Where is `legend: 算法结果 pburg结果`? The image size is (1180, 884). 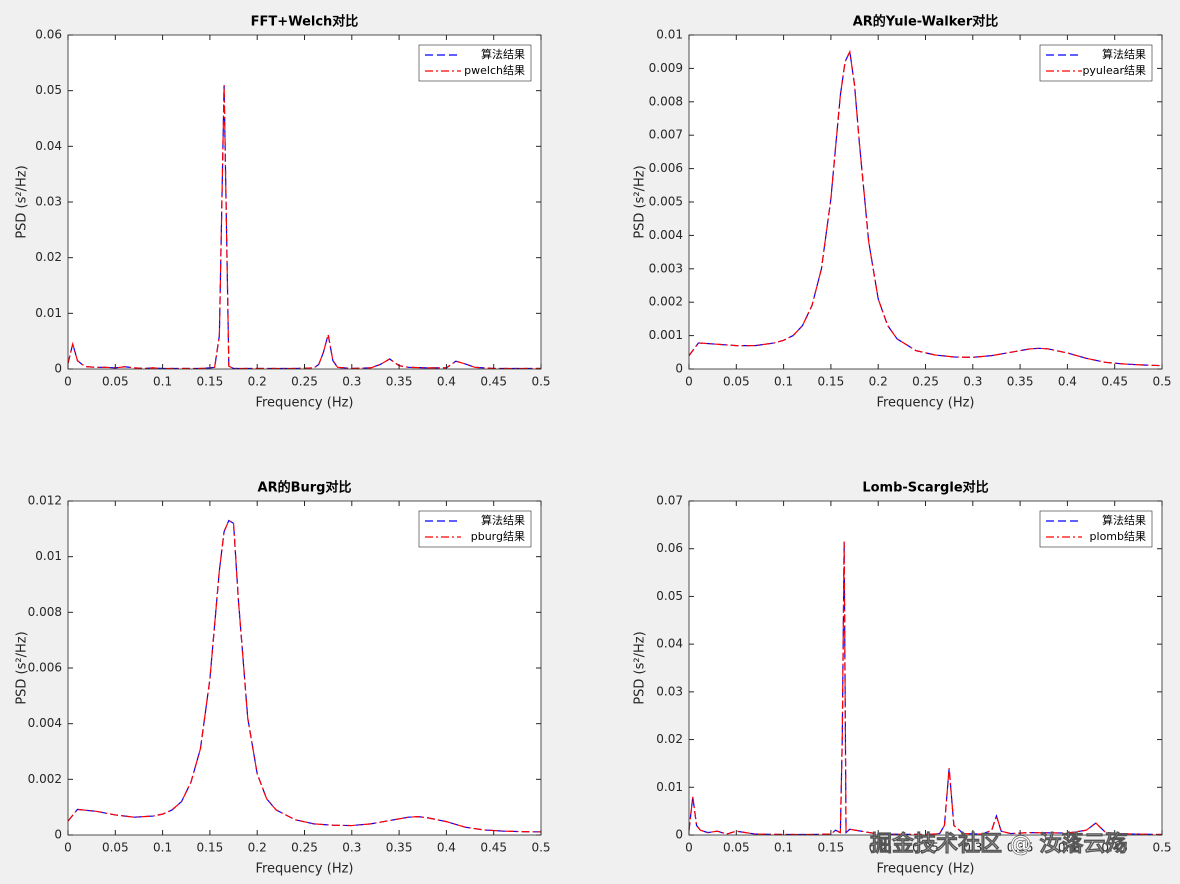
legend: 算法结果 pburg结果 is located at coordinates (475, 529).